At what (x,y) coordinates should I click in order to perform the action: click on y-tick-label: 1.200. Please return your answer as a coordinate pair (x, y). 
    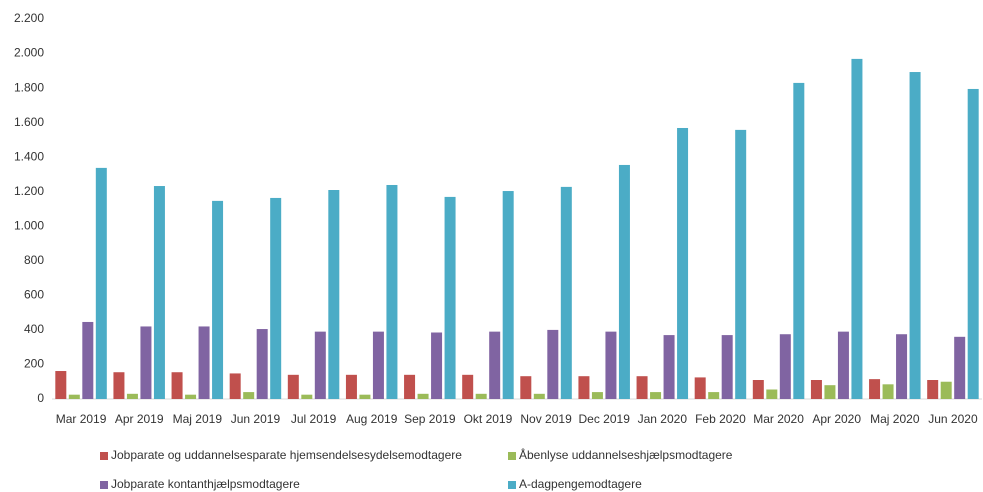
    Looking at the image, I should click on (29, 191).